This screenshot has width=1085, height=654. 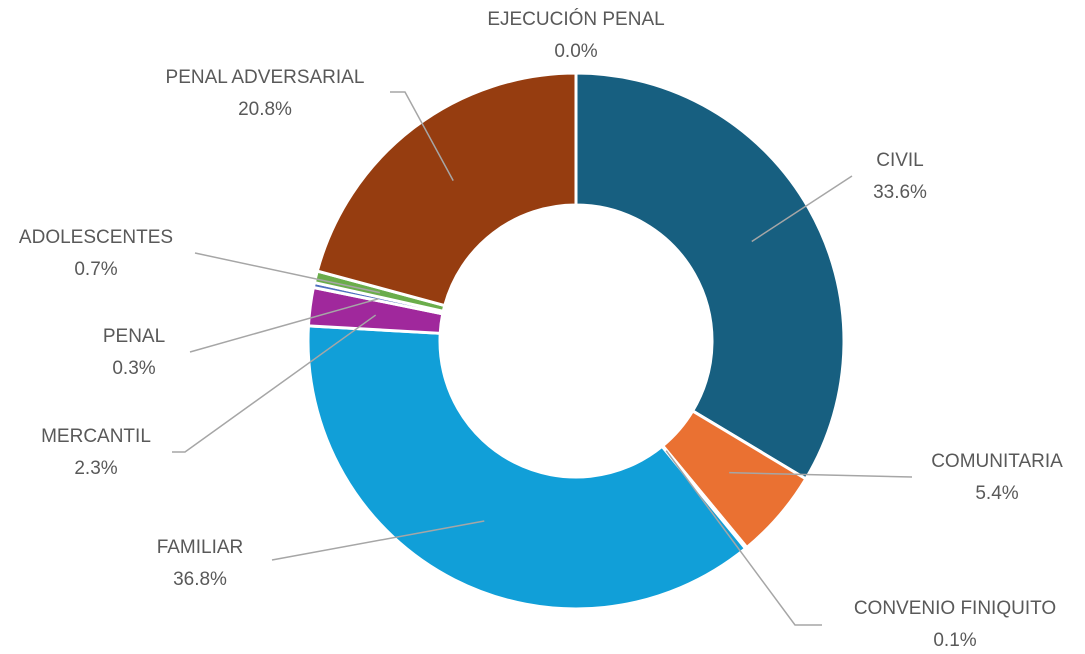 I want to click on slice-value-label: 0.1%, so click(x=954, y=640).